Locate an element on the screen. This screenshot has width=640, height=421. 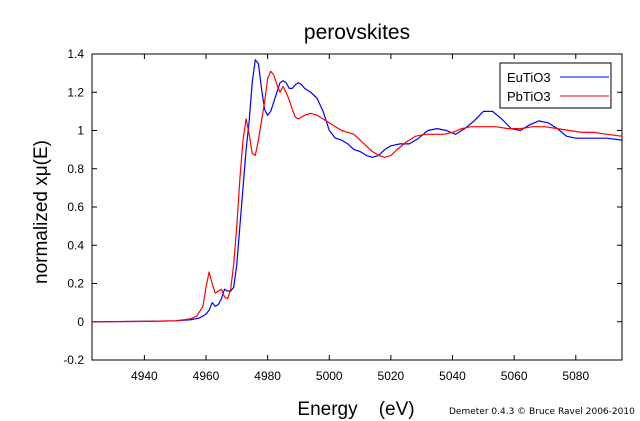
y-tick-label: 0.2 is located at coordinates (75, 284).